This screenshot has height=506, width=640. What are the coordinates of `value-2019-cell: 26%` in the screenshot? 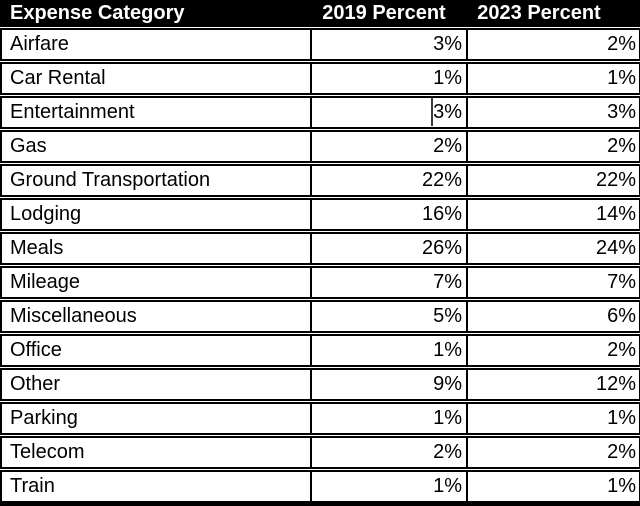 It's located at (390, 248).